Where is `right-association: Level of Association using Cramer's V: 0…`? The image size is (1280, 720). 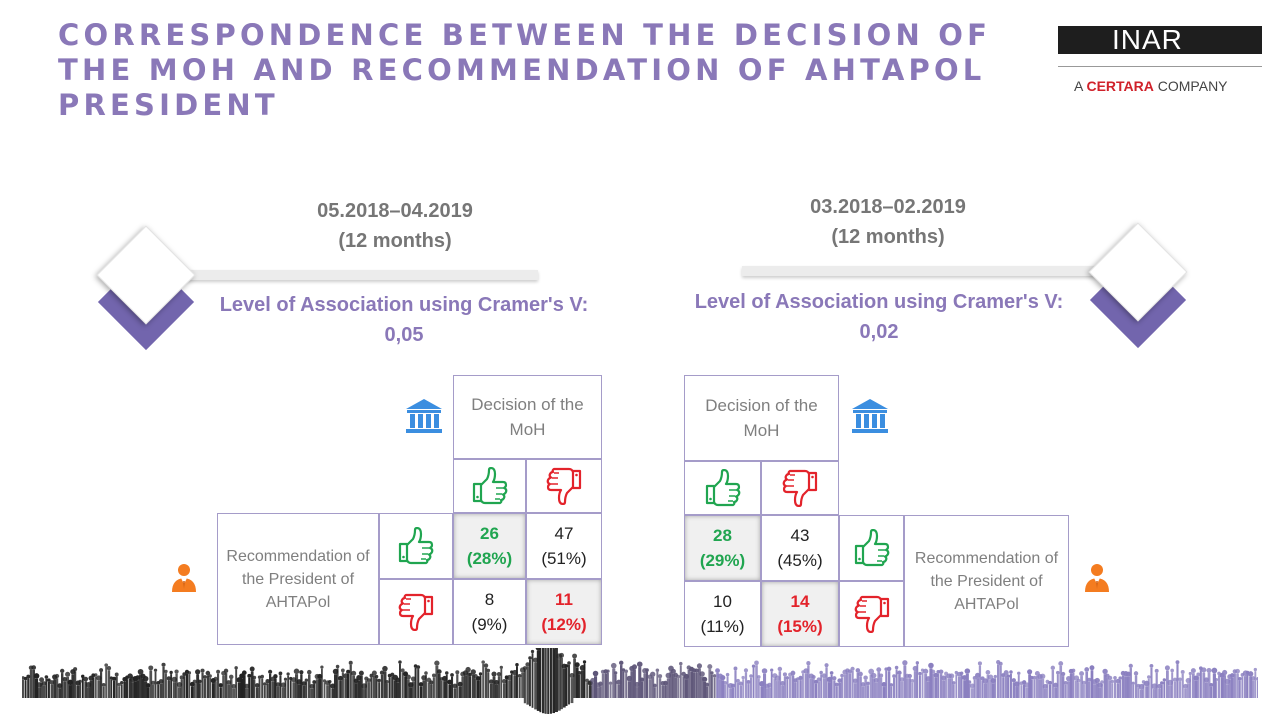
right-association: Level of Association using Cramer's V: 0… is located at coordinates (879, 317).